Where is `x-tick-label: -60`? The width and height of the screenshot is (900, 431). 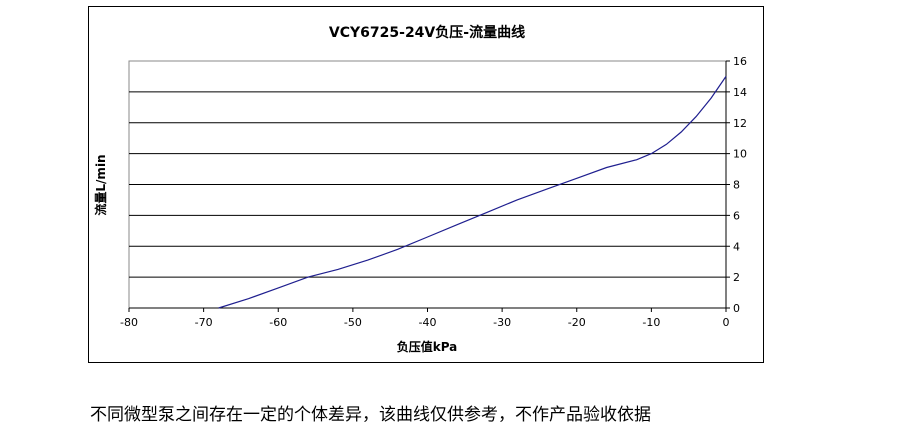 x-tick-label: -60 is located at coordinates (278, 322).